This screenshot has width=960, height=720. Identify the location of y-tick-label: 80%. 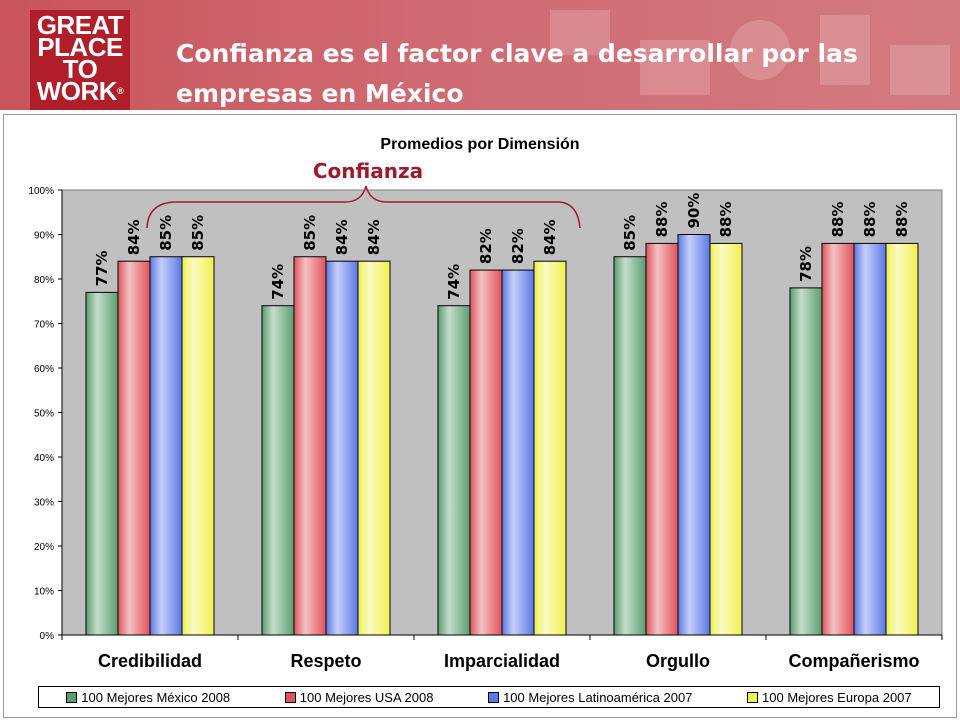
(44, 280).